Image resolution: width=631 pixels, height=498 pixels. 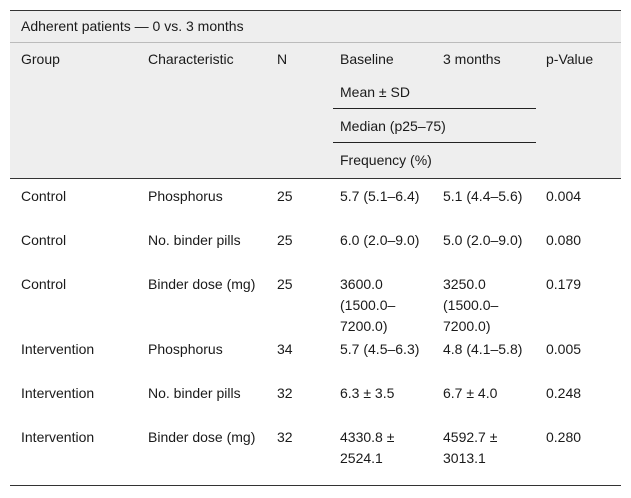 I want to click on header-group: Group, so click(x=40, y=59).